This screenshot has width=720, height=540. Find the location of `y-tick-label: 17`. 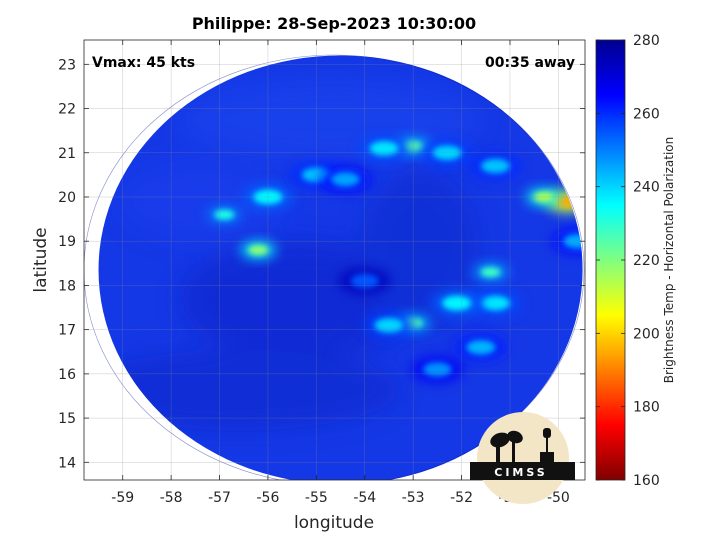

y-tick-label: 17 is located at coordinates (67, 331).